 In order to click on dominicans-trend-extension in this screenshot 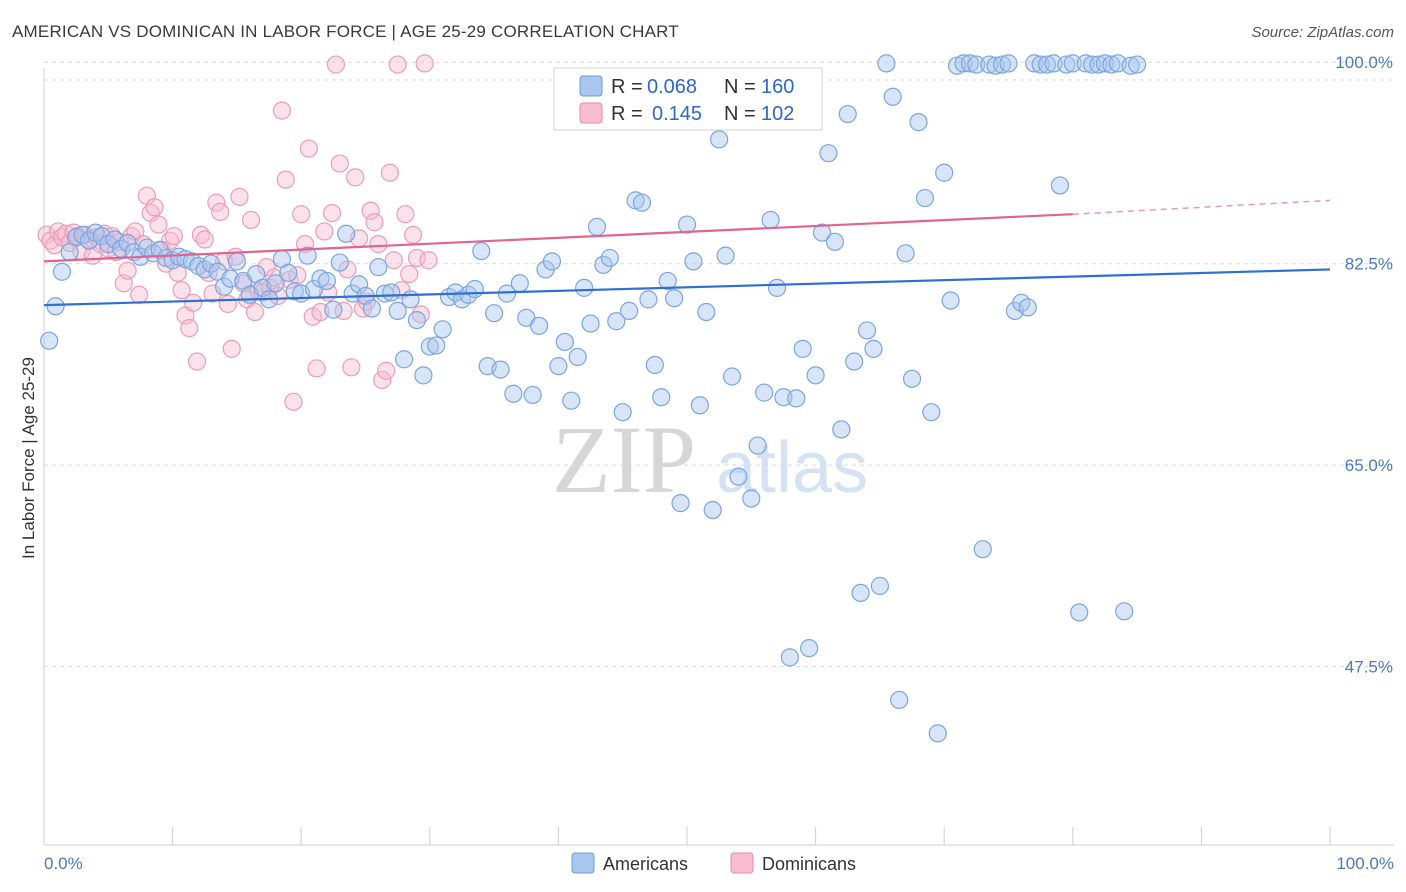, I will do `click(1201, 207)`.